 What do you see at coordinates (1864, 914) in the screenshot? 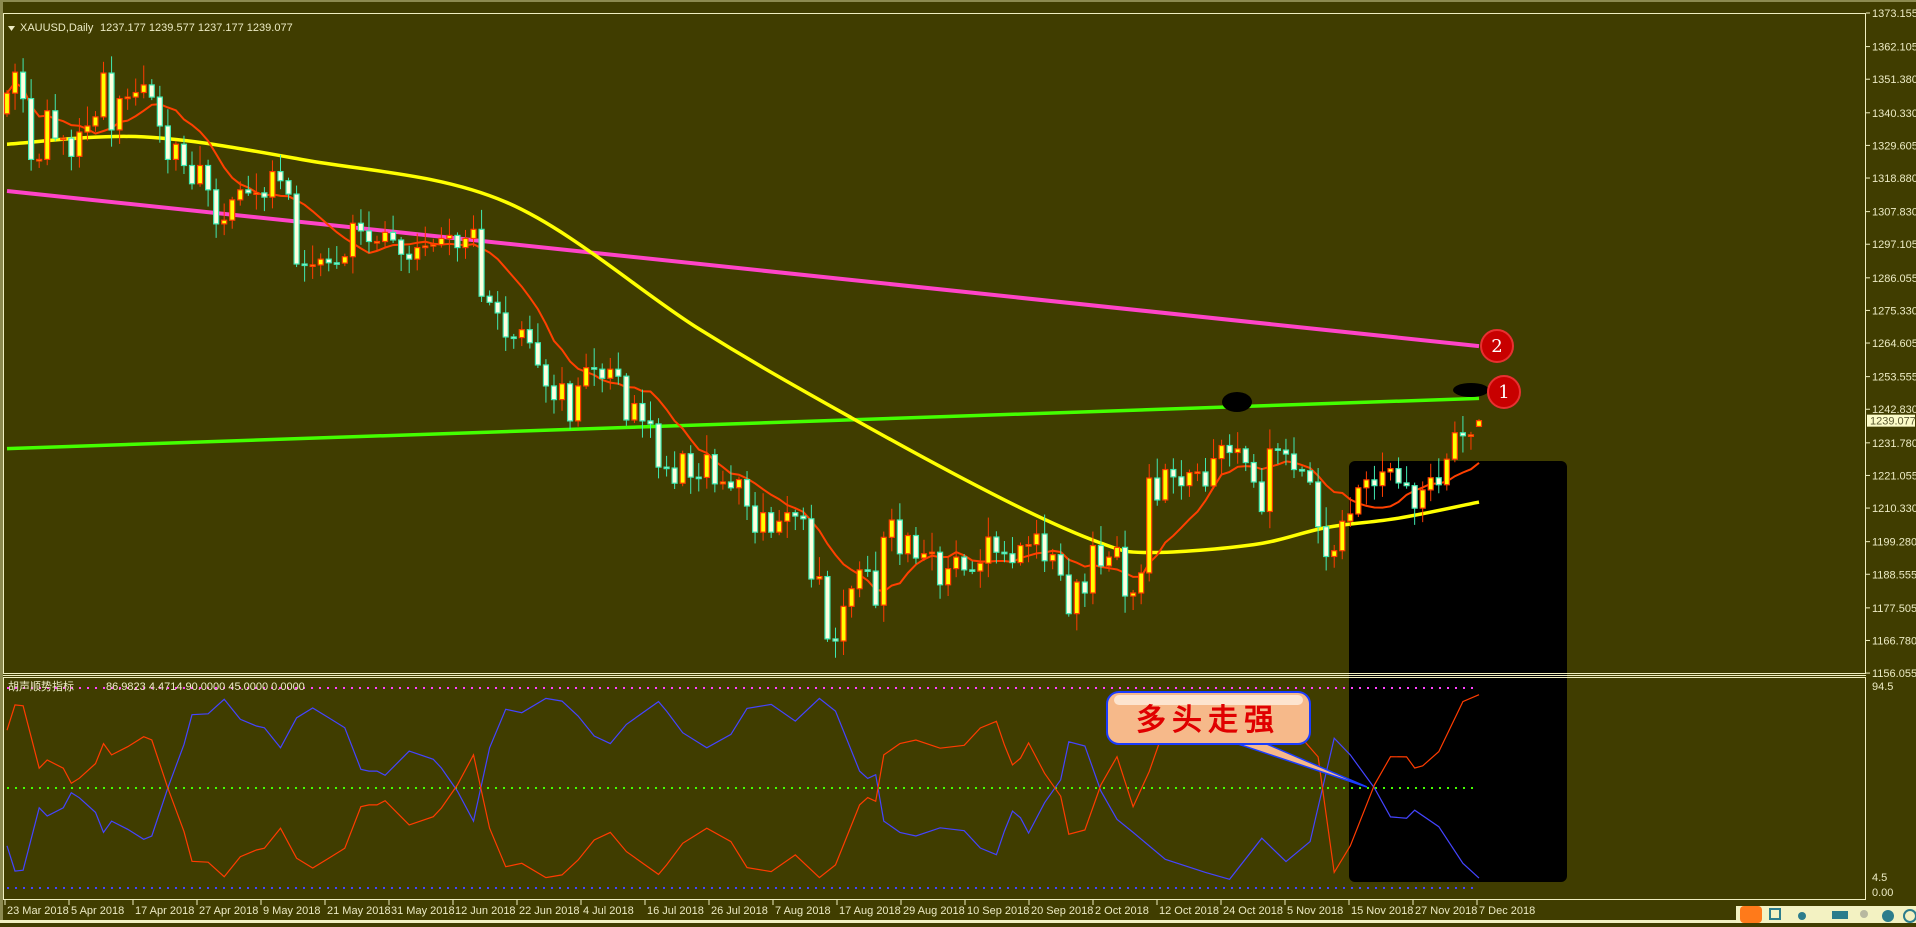
I see `dot-icon` at bounding box center [1864, 914].